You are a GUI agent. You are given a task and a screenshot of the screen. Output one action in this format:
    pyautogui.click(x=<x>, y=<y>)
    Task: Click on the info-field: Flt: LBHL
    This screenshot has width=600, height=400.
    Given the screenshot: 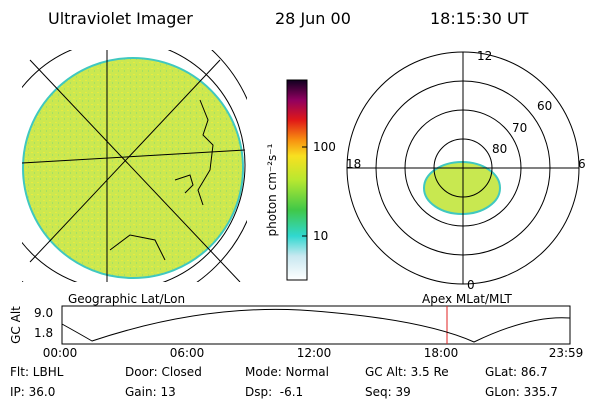 What is the action you would take?
    pyautogui.click(x=37, y=372)
    